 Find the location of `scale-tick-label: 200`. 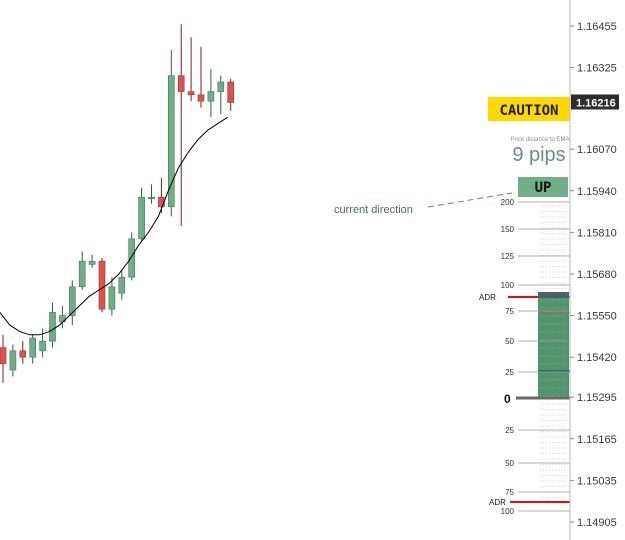

scale-tick-label: 200 is located at coordinates (508, 202).